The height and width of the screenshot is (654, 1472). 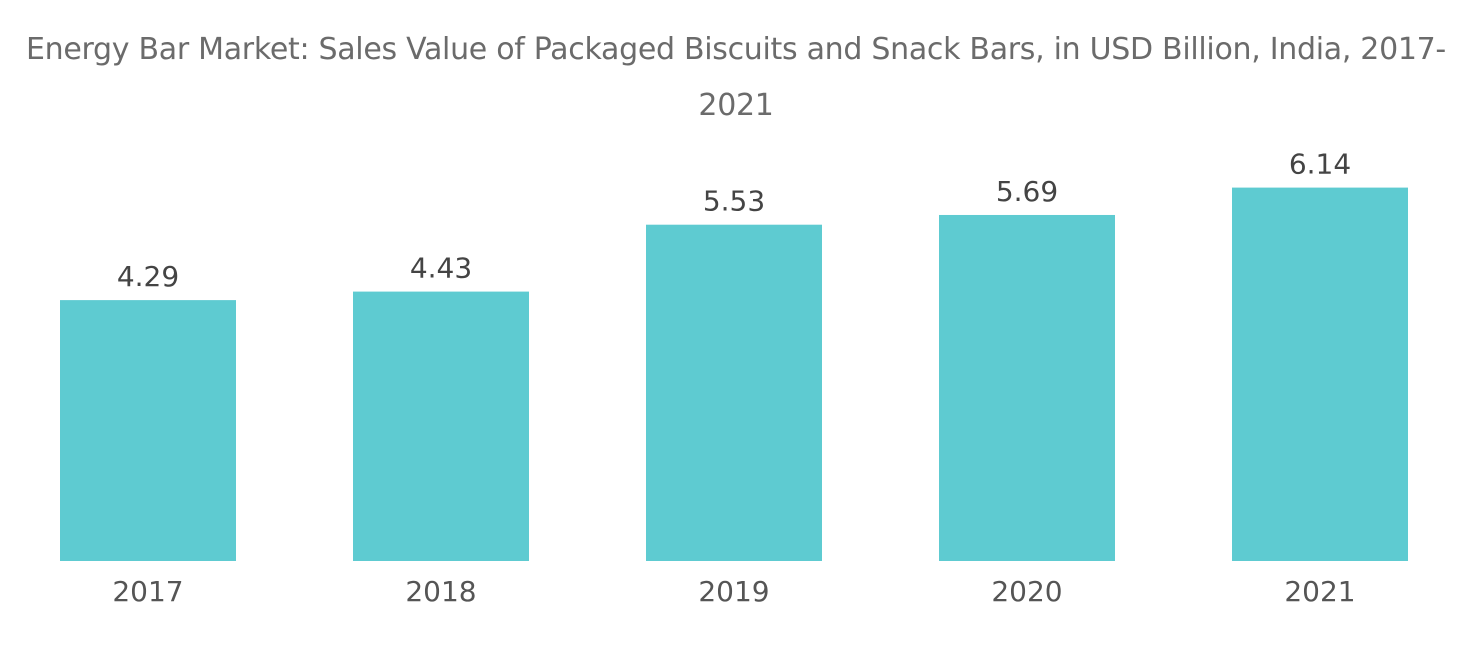 What do you see at coordinates (1027, 387) in the screenshot?
I see `bar-2020` at bounding box center [1027, 387].